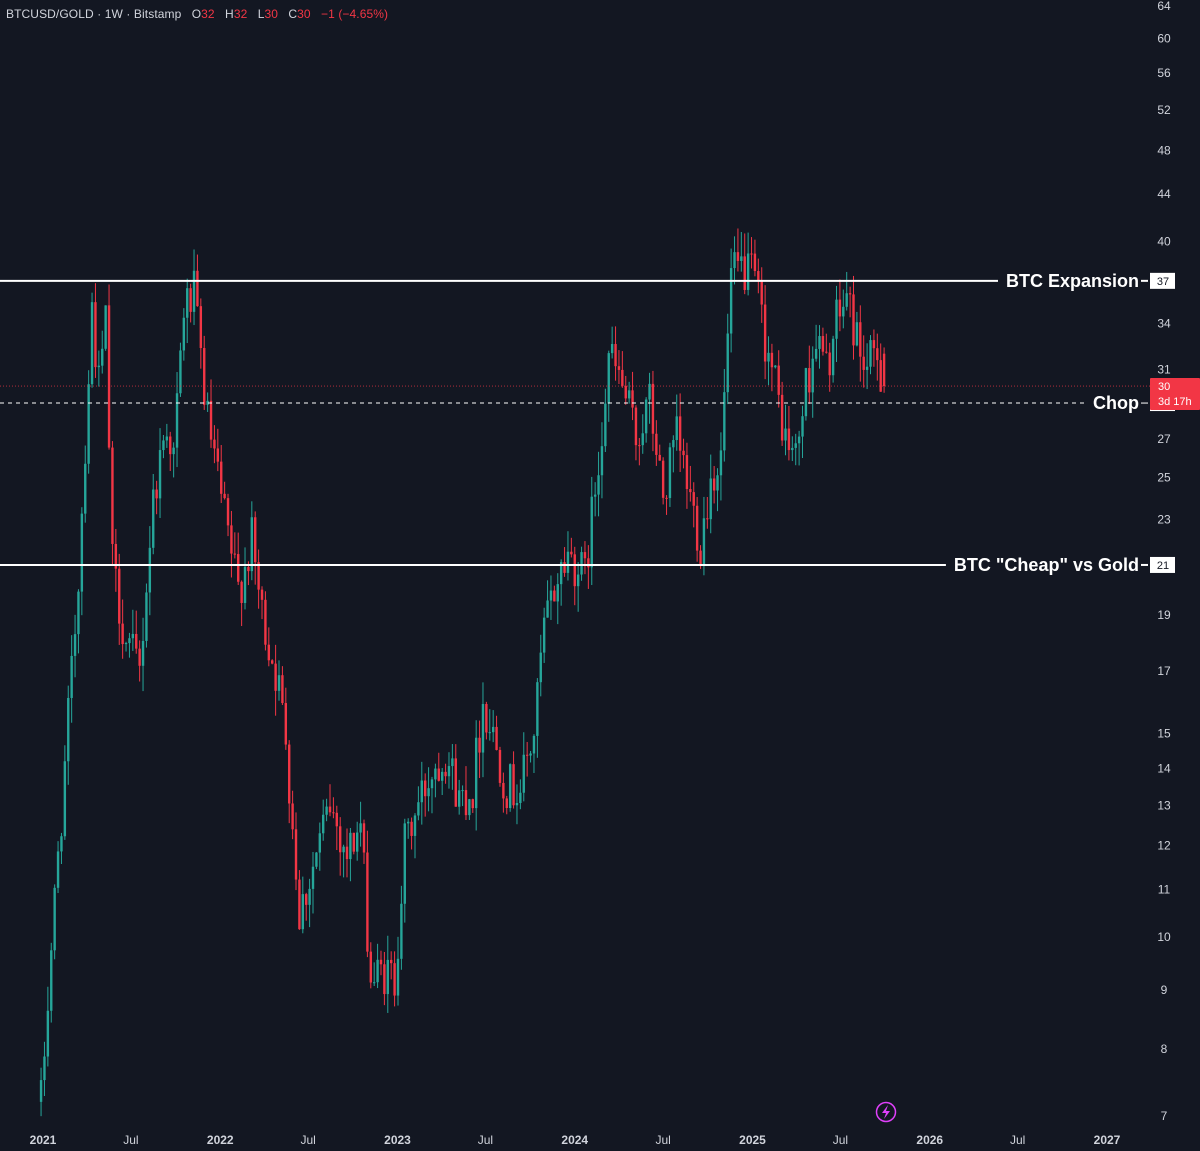 This screenshot has width=1200, height=1151. Describe the element at coordinates (1164, 937) in the screenshot. I see `y-tick-label: 10` at that location.